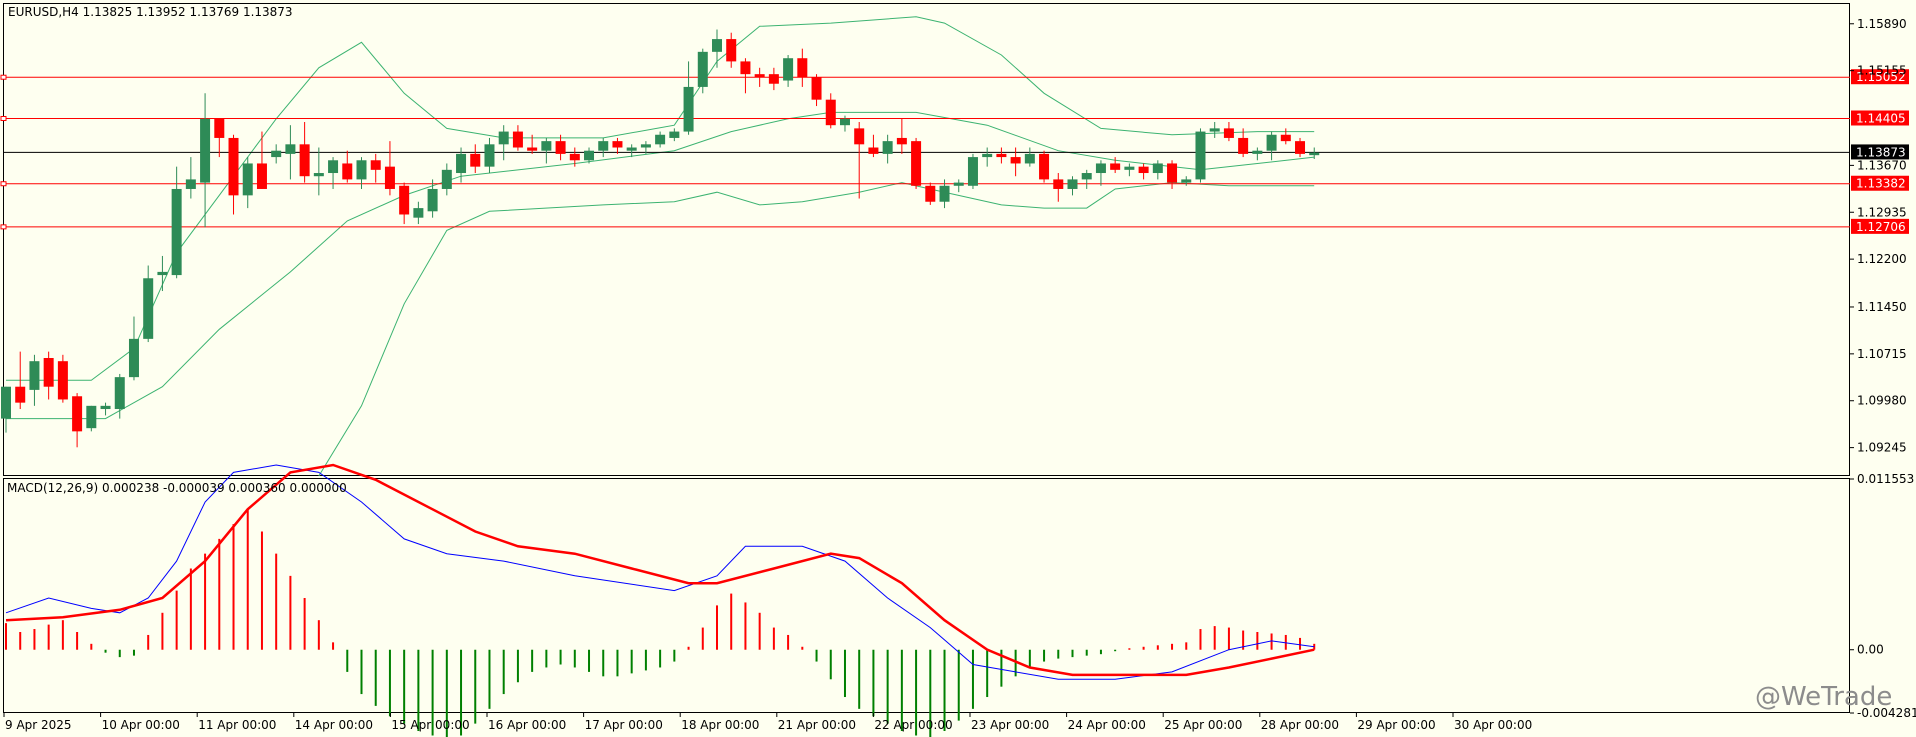 This screenshot has height=737, width=1916. What do you see at coordinates (1882, 259) in the screenshot?
I see `price-axis-tick-label: 1.12200` at bounding box center [1882, 259].